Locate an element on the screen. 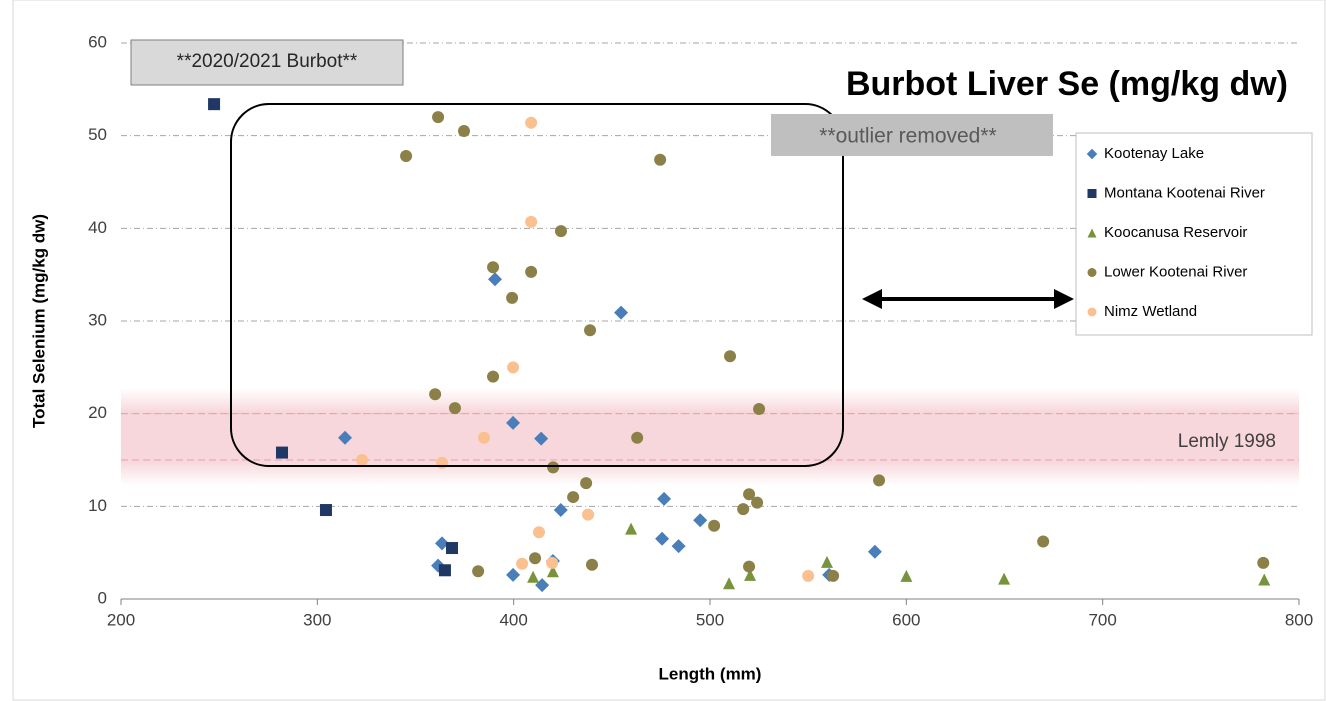 This screenshot has height=701, width=1326. x-tick-label: 600 is located at coordinates (906, 619).